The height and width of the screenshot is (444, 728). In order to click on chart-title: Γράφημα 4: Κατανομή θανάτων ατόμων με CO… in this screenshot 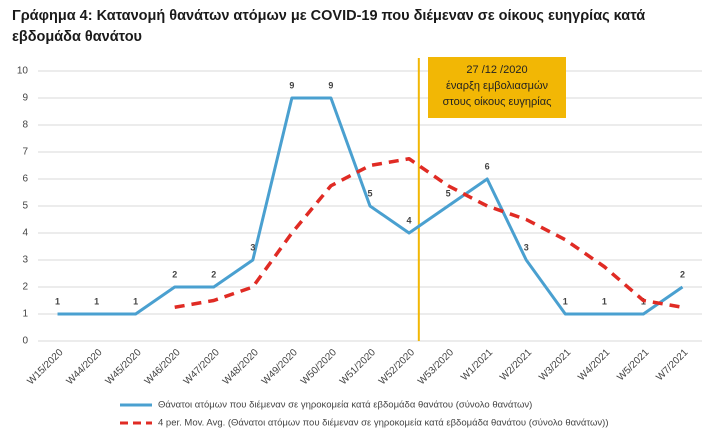, I will do `click(328, 16)`.